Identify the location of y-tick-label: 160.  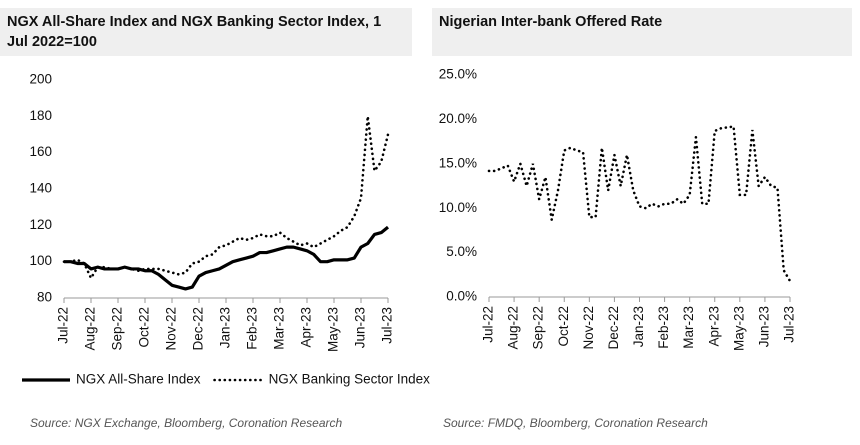
(40, 151).